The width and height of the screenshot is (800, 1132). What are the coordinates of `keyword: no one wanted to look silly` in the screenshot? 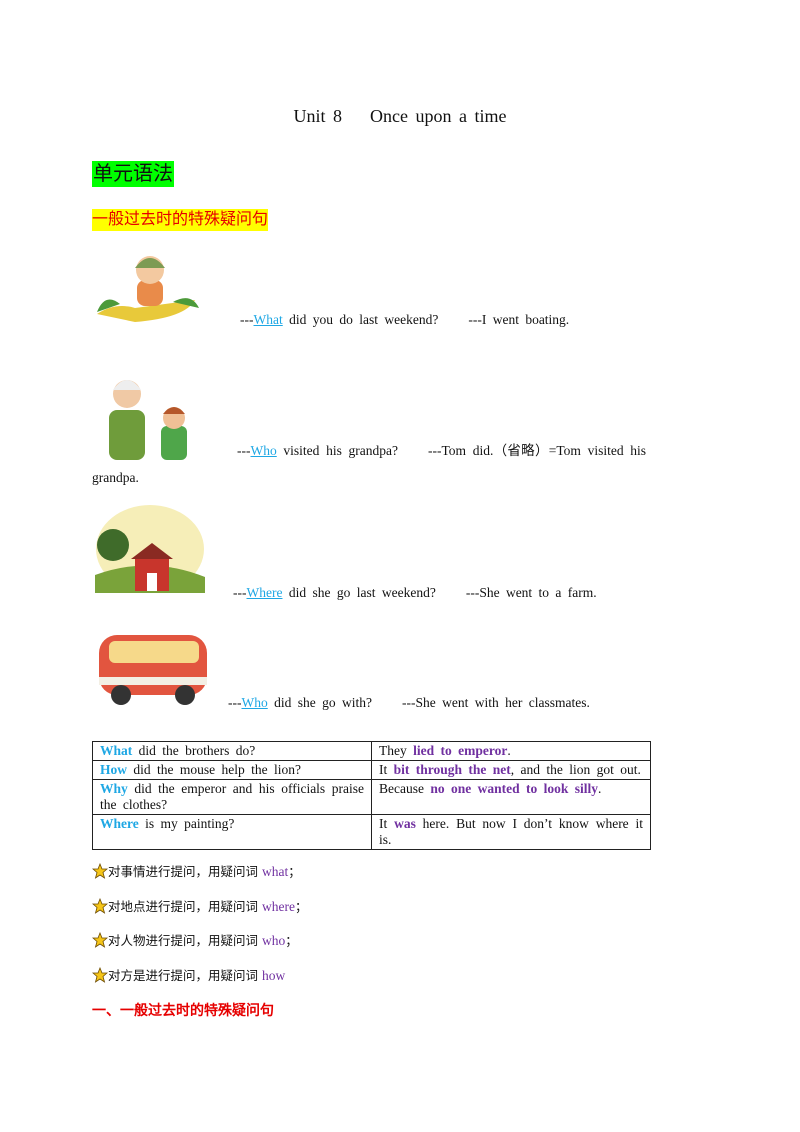 It's located at (514, 788).